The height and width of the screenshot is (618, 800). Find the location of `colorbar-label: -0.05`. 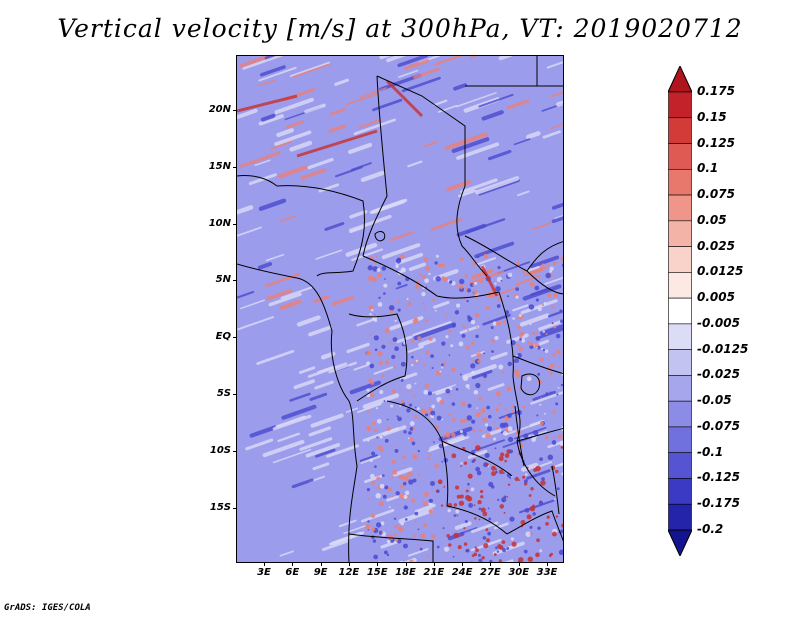

colorbar-label: -0.05 is located at coordinates (714, 400).